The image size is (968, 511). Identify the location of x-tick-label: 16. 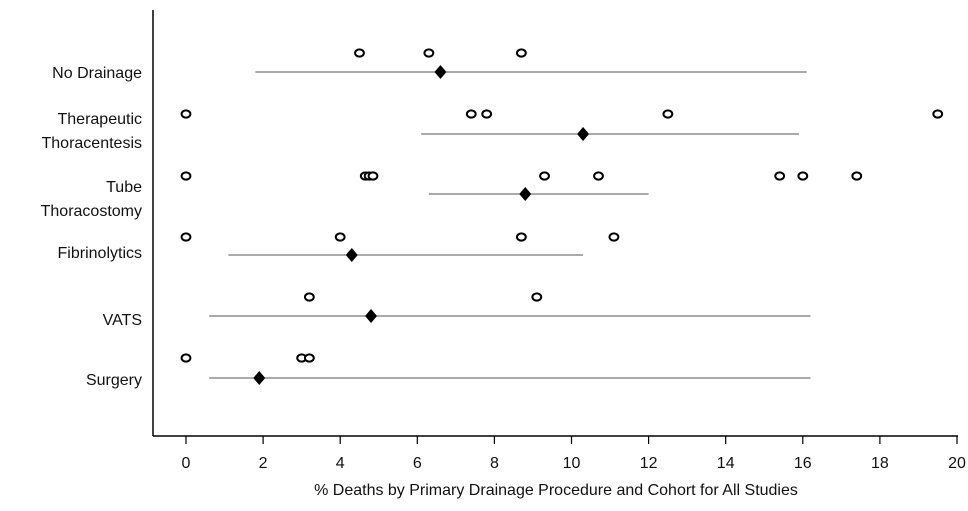
(803, 463).